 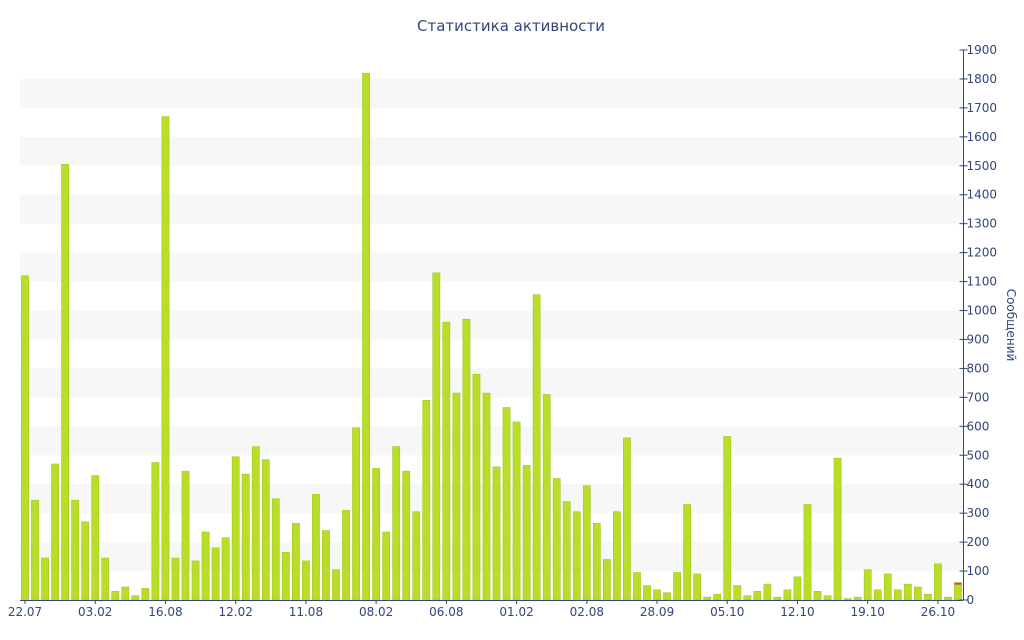 What do you see at coordinates (868, 612) in the screenshot?
I see `x-tick-label: 19.10` at bounding box center [868, 612].